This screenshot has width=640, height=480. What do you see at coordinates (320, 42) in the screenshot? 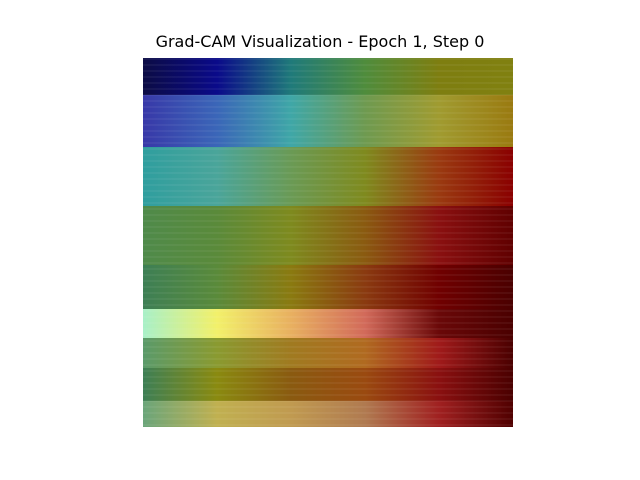
I see `chart-title: Grad-CAM Visualization - Epoch 1, Step 0` at bounding box center [320, 42].